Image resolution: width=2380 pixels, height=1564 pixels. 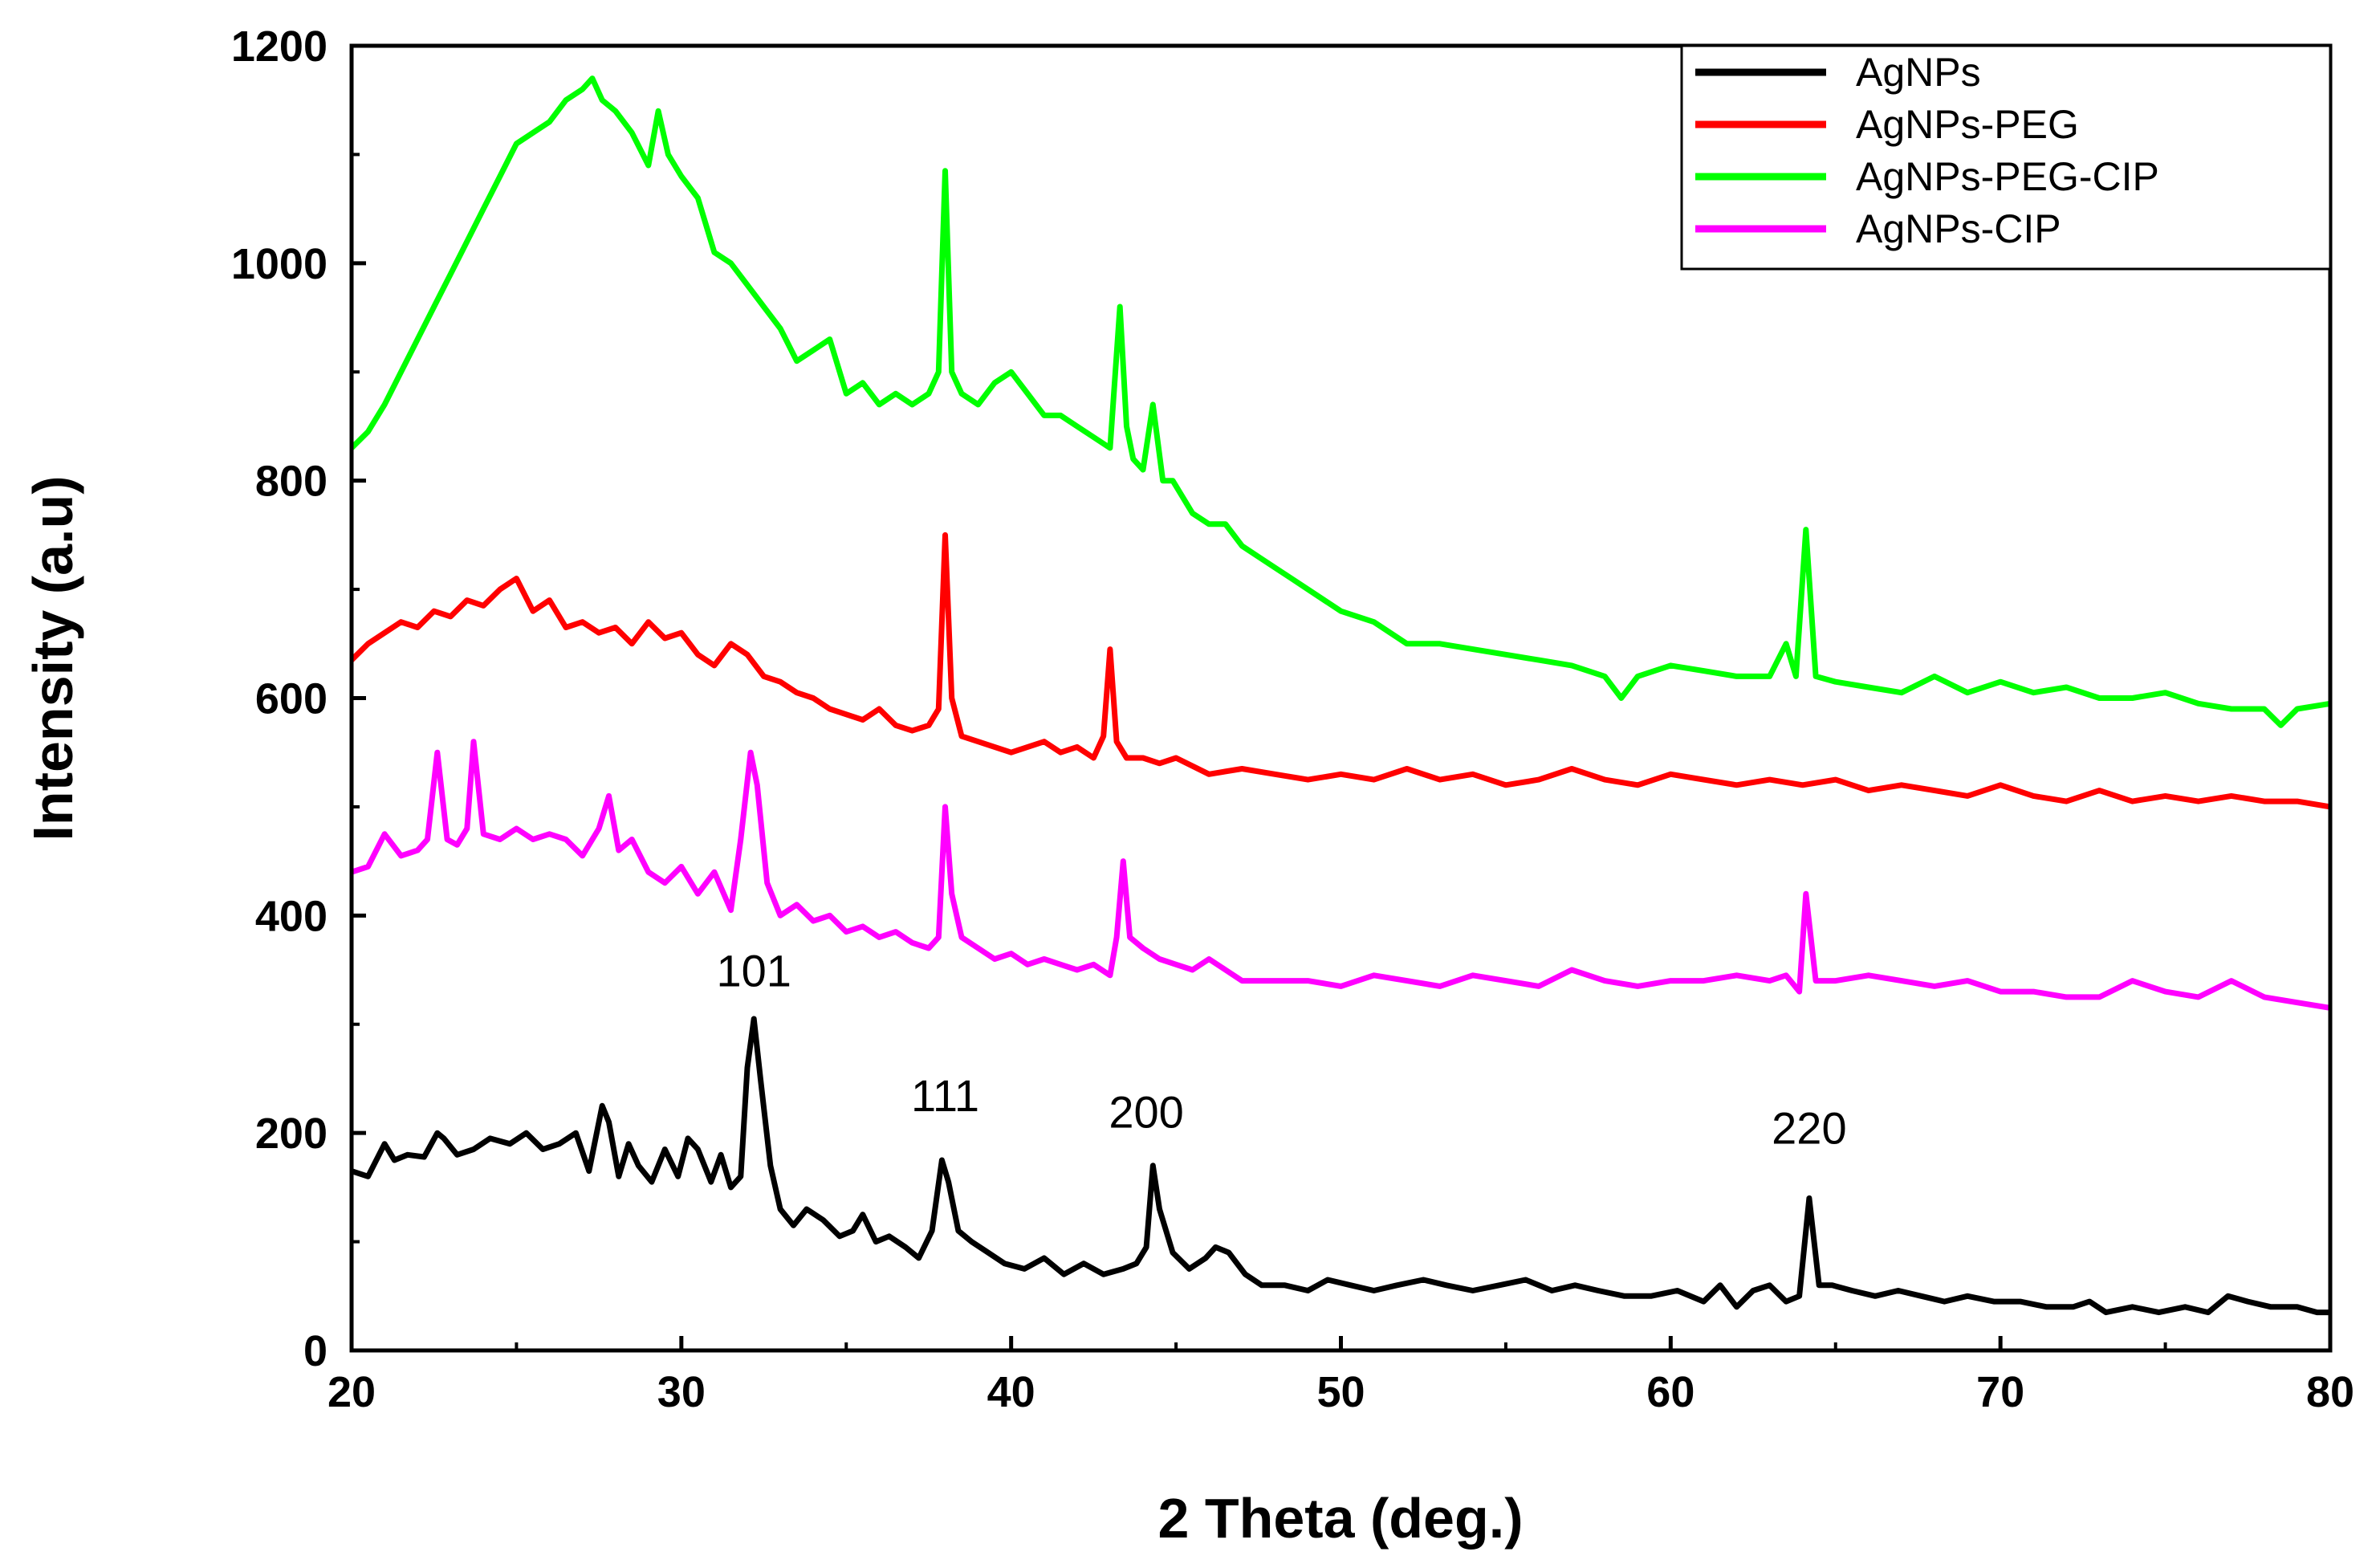 What do you see at coordinates (681, 1392) in the screenshot?
I see `x-tick-label: 30` at bounding box center [681, 1392].